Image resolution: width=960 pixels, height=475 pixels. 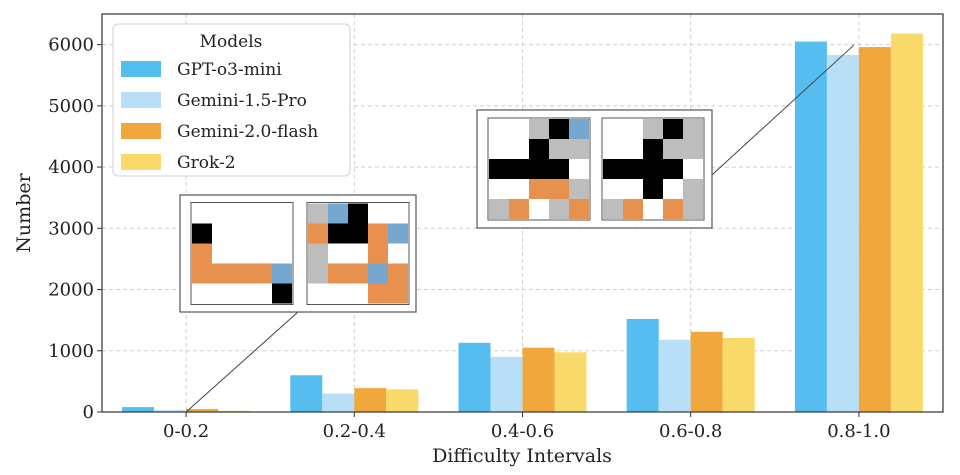 I want to click on legend-title: Models, so click(x=231, y=42).